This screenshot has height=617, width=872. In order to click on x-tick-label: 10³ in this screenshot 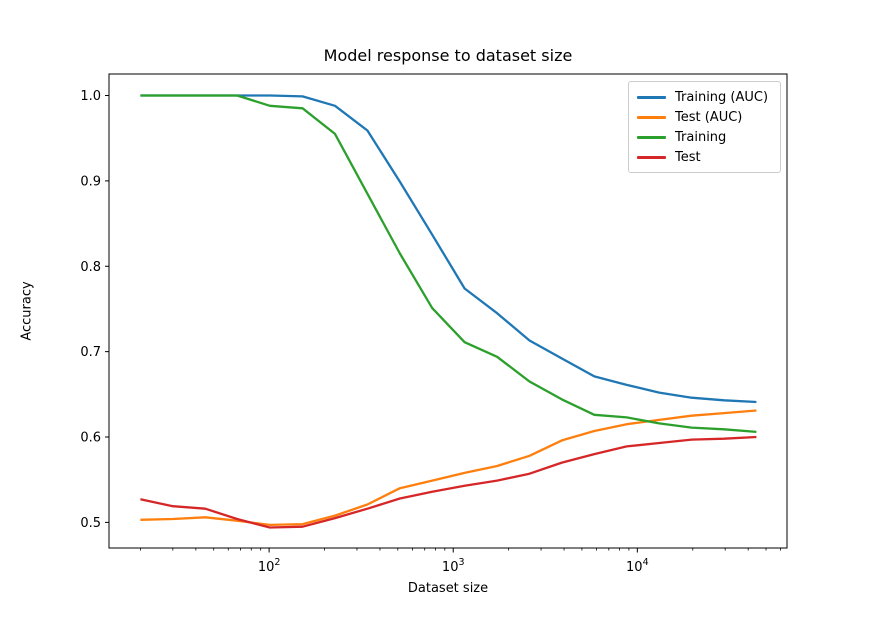, I will do `click(453, 566)`.